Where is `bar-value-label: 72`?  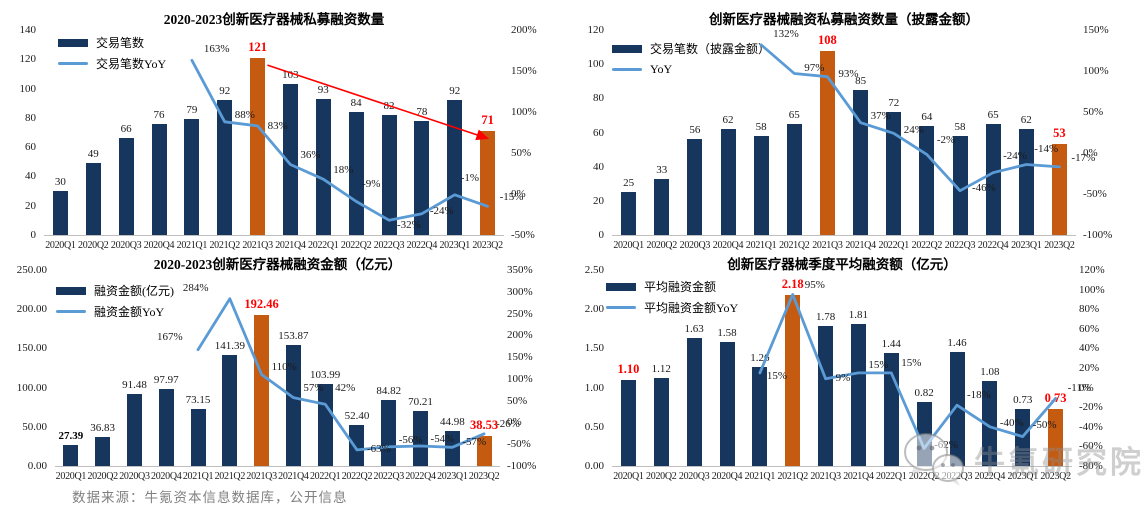
bar-value-label: 72 is located at coordinates (894, 103).